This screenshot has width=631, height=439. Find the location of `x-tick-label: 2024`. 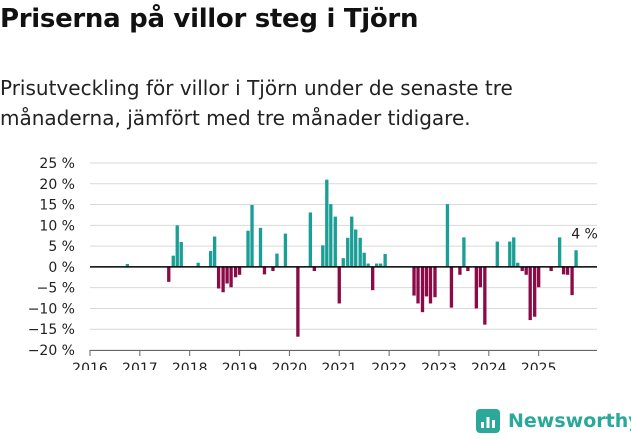

x-tick-label: 2024 is located at coordinates (489, 365).